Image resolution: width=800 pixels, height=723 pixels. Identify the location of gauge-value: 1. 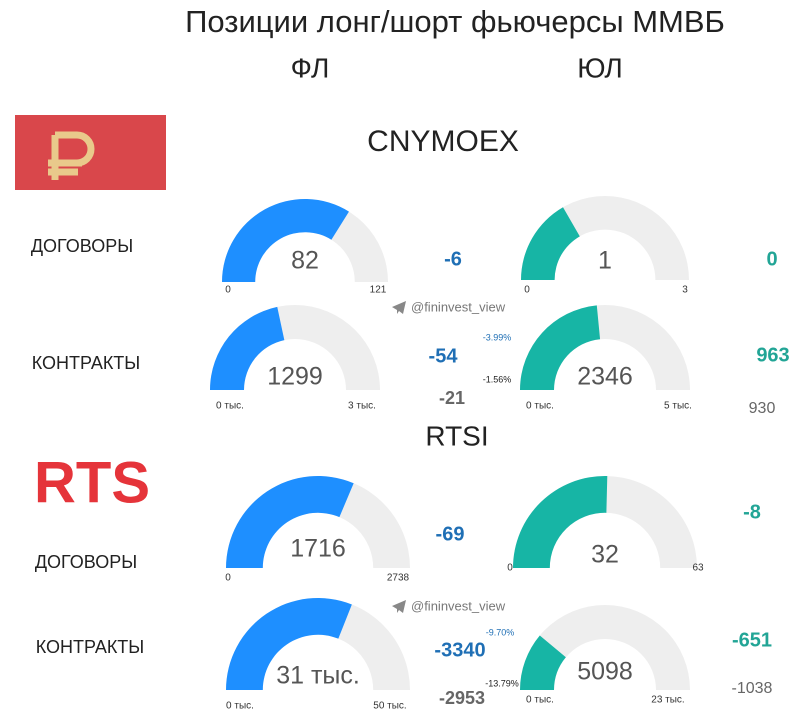
(605, 261).